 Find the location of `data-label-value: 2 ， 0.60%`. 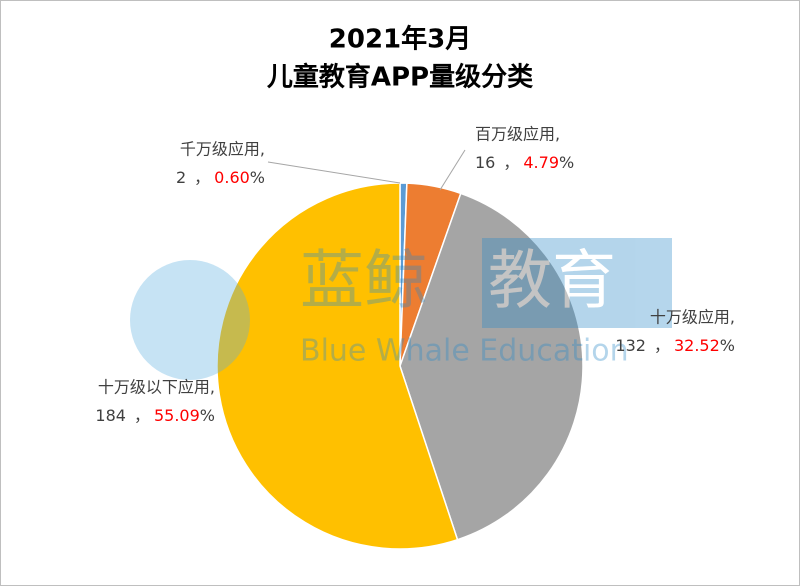

data-label-value: 2 ， 0.60% is located at coordinates (220, 177).